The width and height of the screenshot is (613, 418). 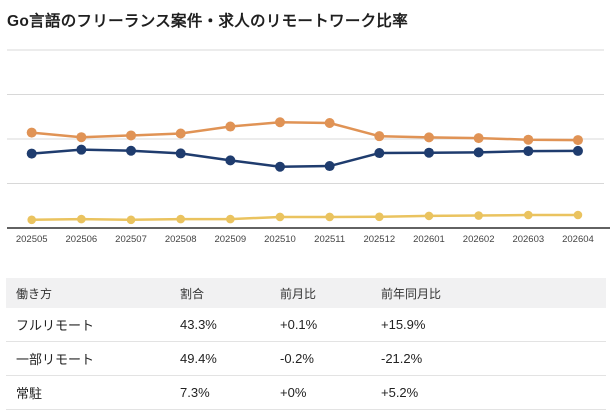 I want to click on x-tick-label: 202604, so click(x=578, y=239).